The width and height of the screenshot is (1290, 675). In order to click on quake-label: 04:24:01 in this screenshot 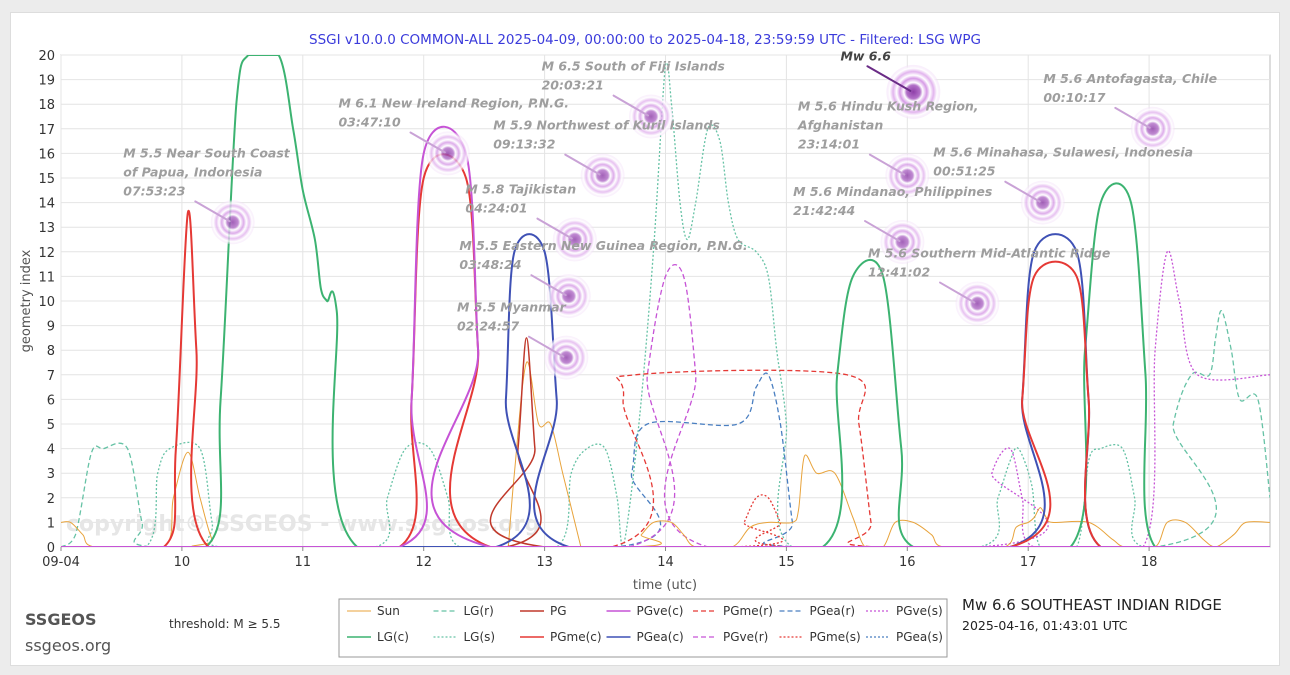, I will do `click(496, 208)`.